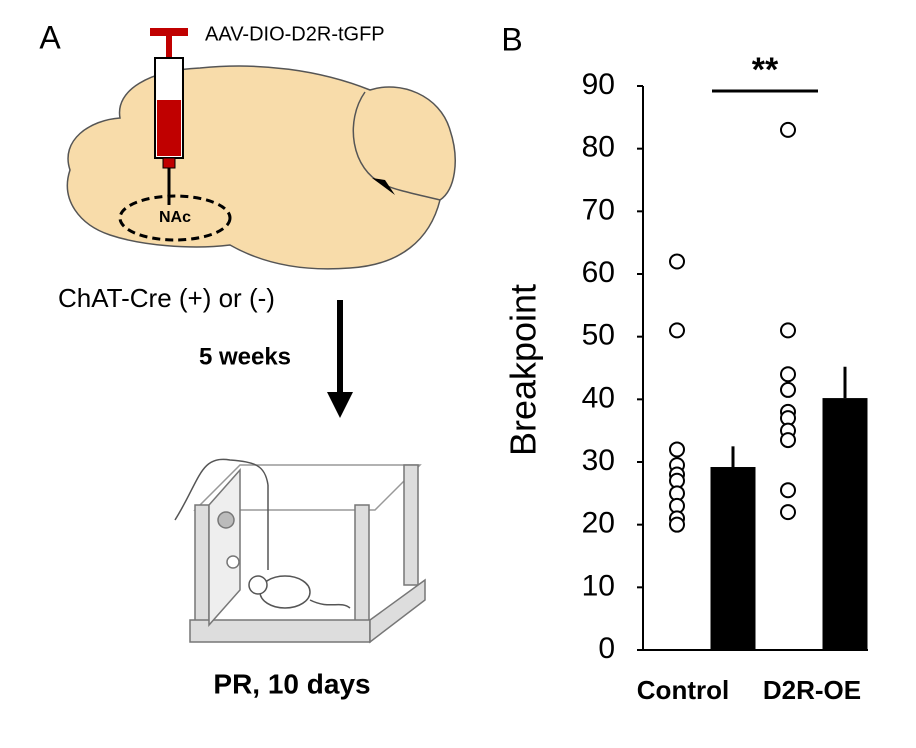 This screenshot has height=748, width=916. I want to click on panel-label: A, so click(50, 37).